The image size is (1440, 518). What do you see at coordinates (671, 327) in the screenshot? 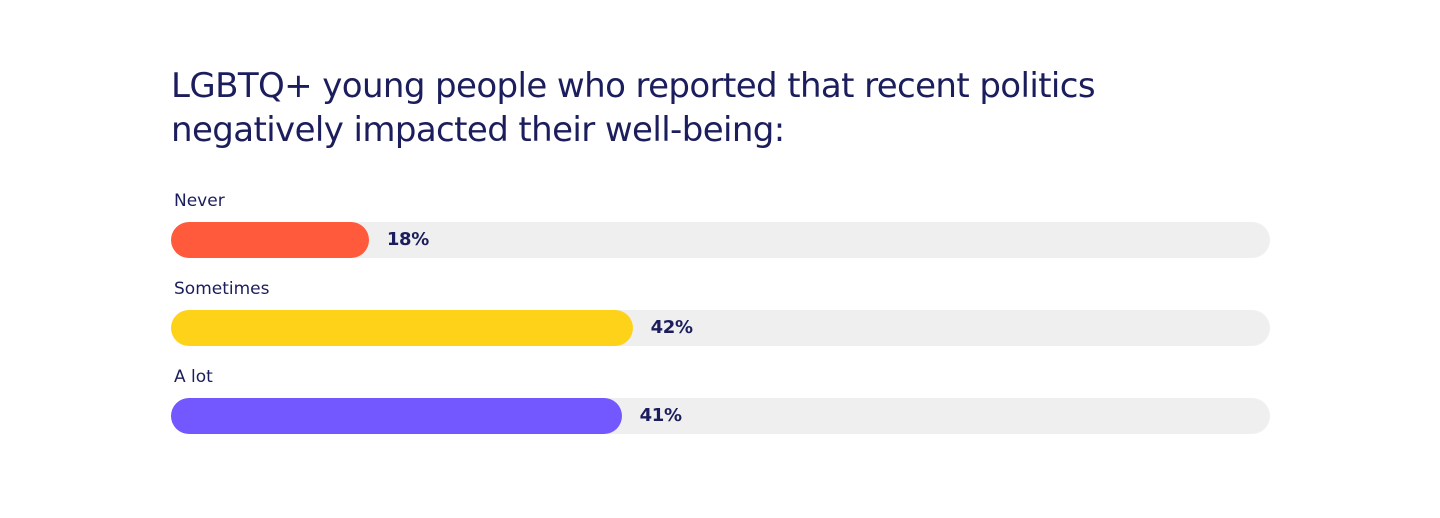
I see `value-label-sometimes: 42%` at bounding box center [671, 327].